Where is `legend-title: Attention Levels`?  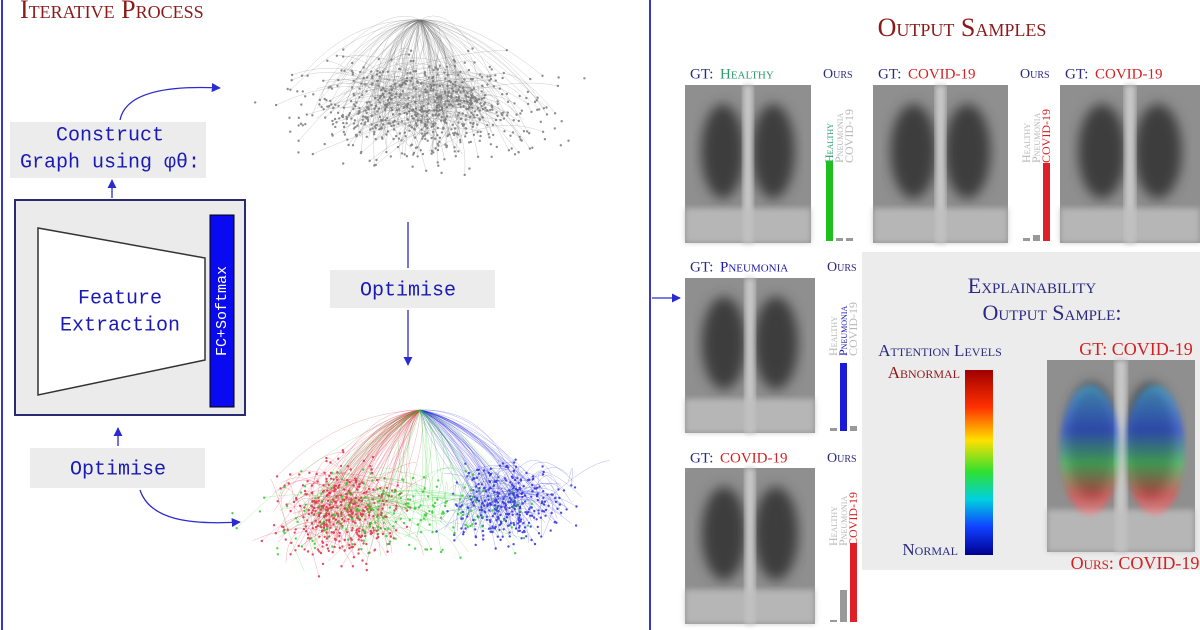 legend-title: Attention Levels is located at coordinates (940, 350).